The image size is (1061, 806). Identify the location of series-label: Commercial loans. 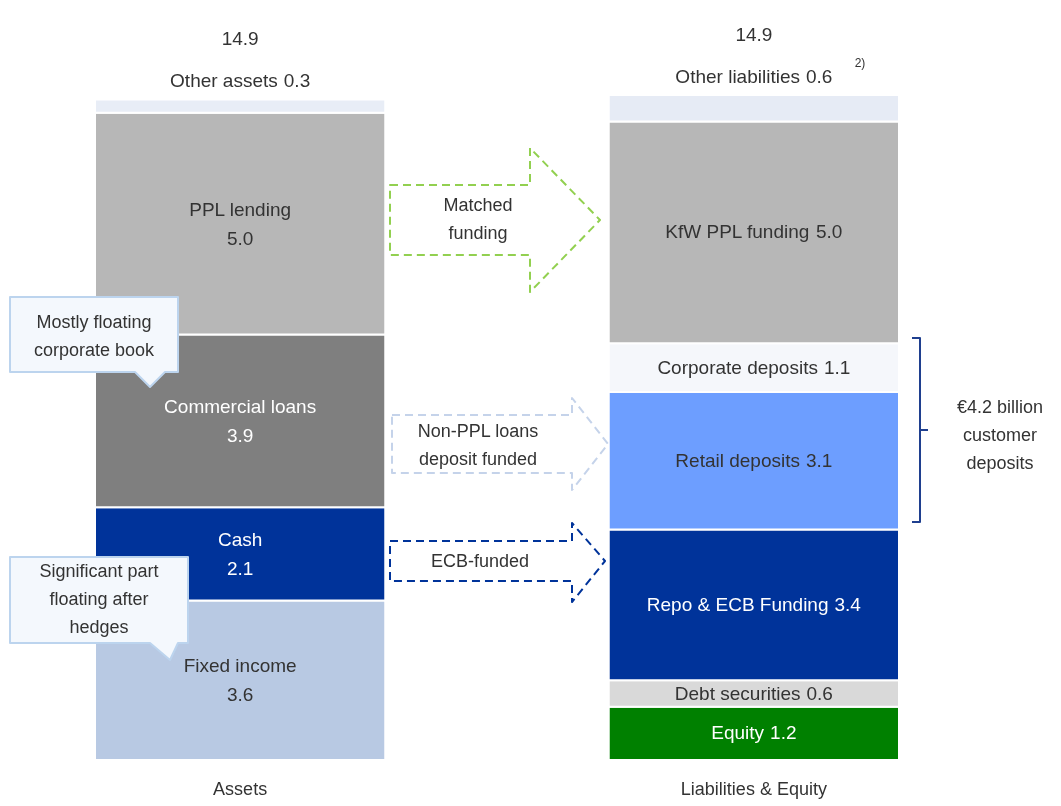
(240, 406).